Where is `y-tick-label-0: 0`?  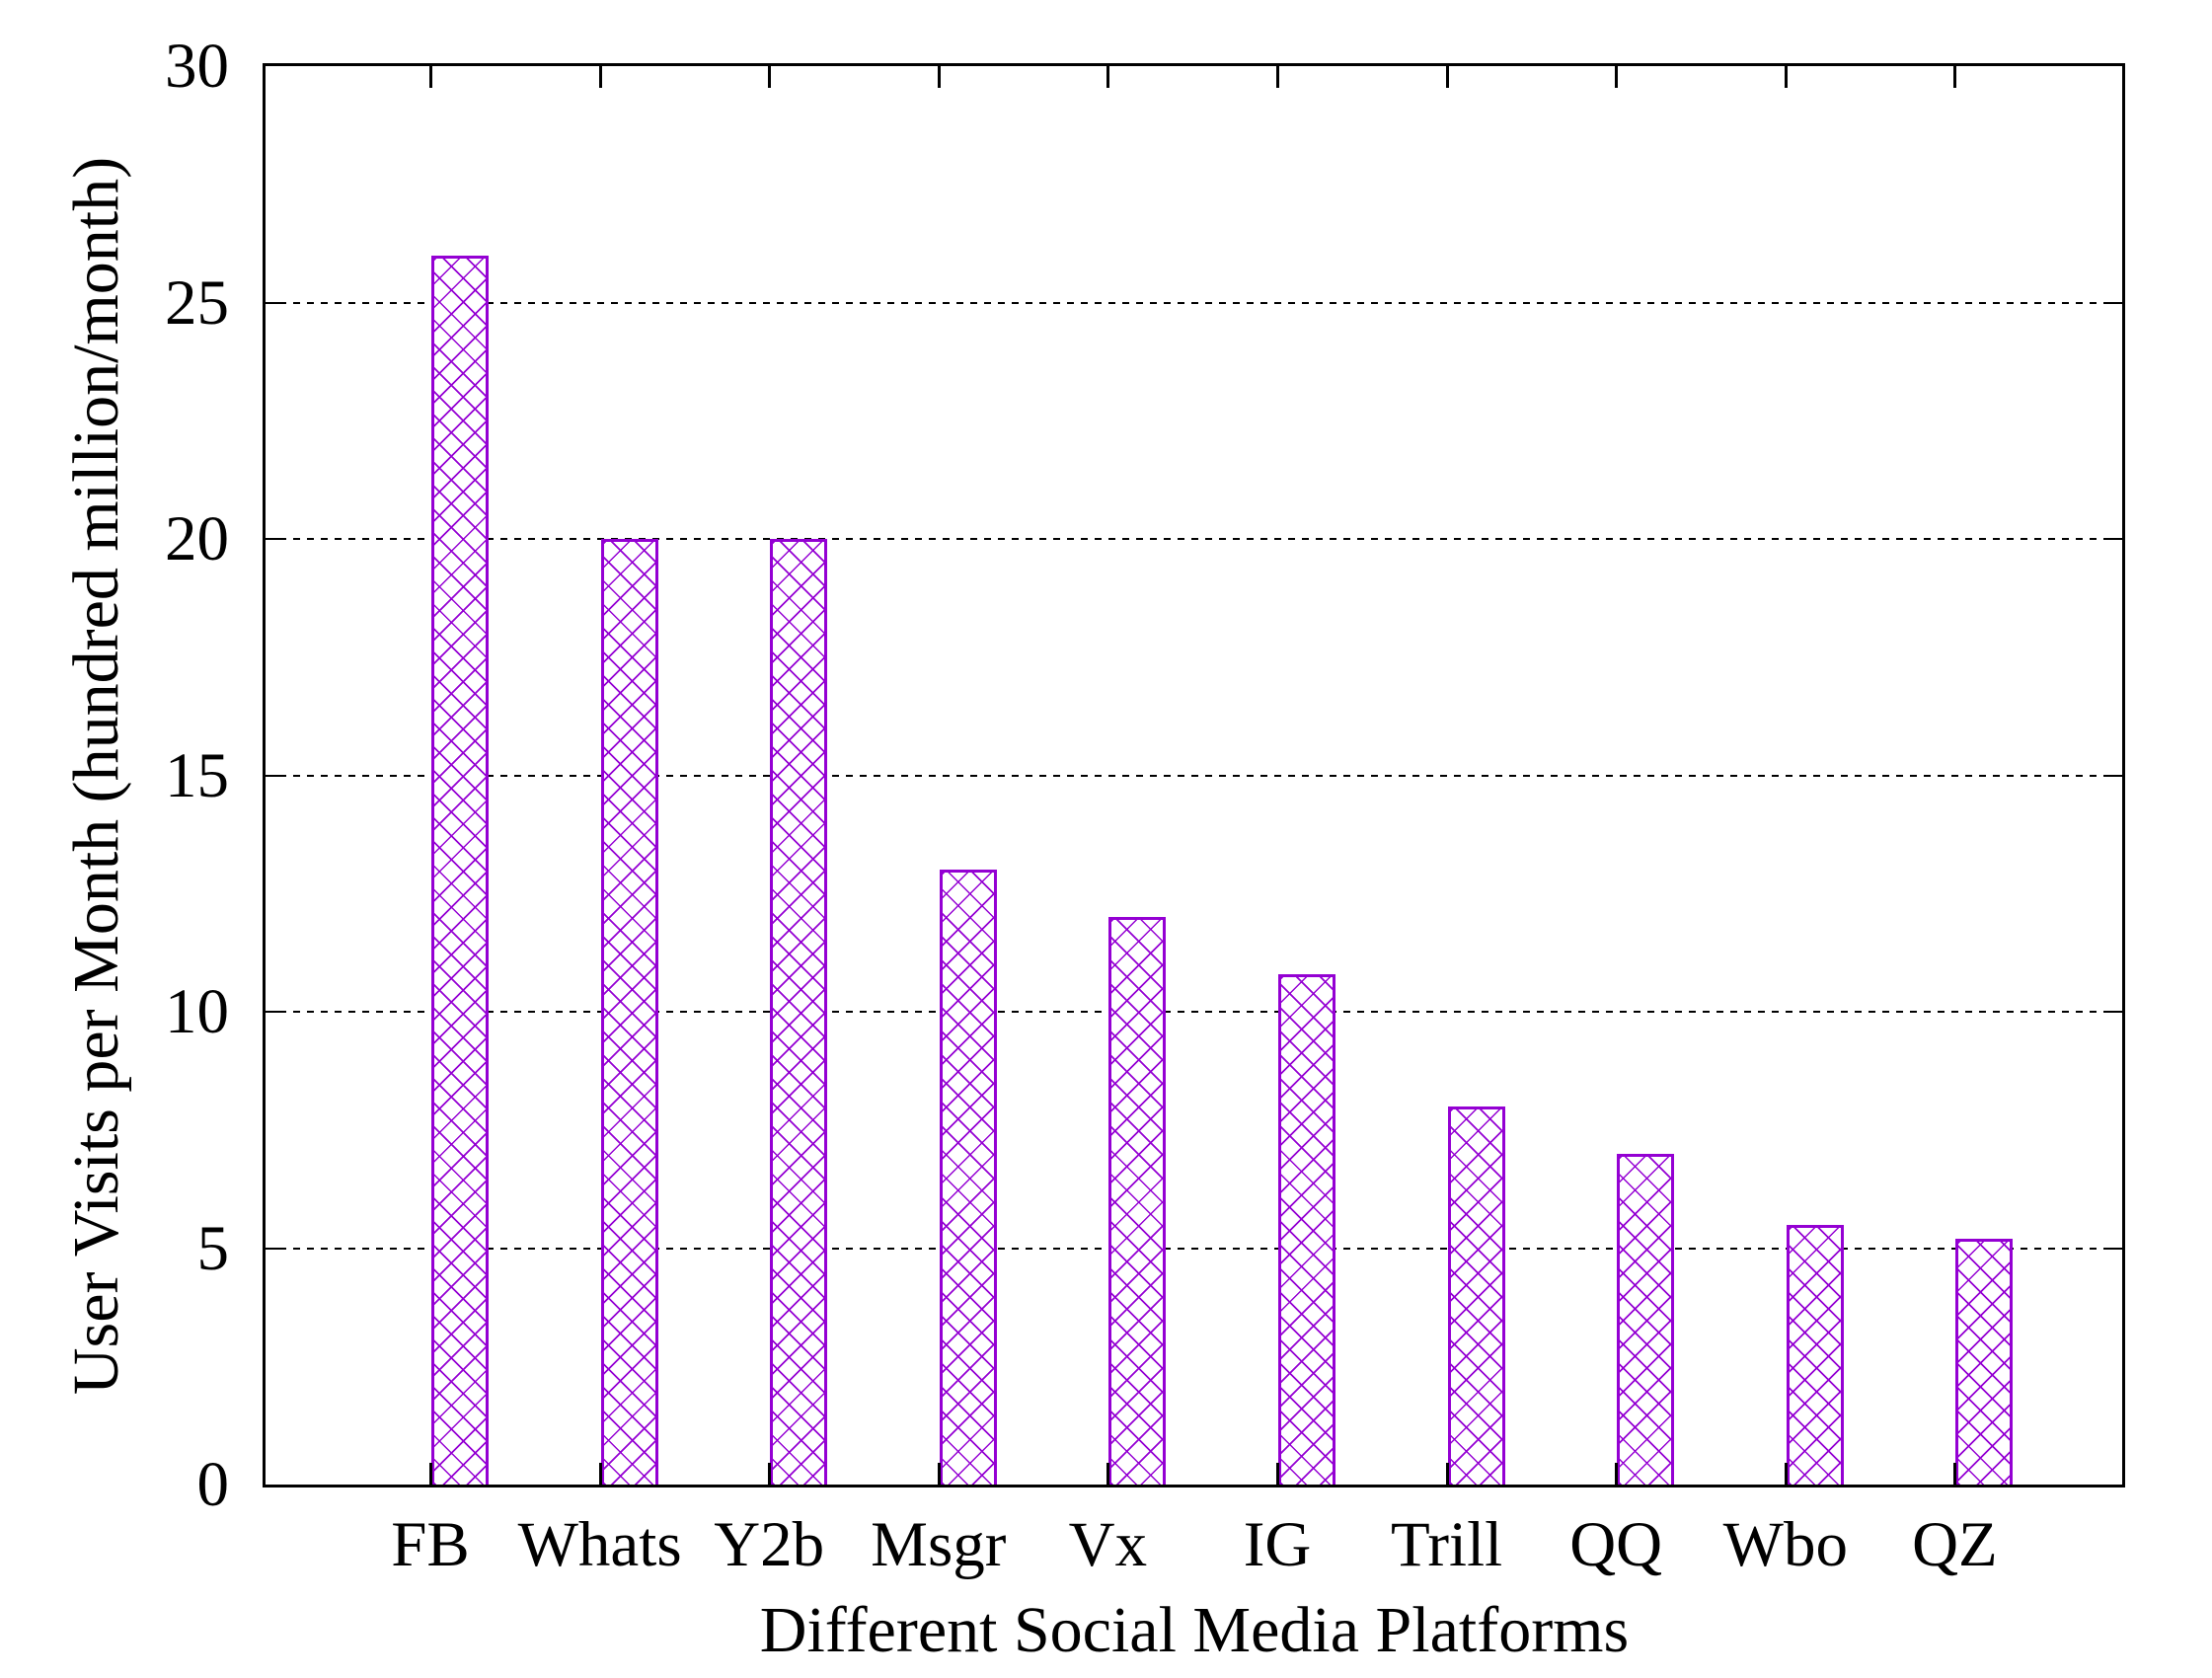 y-tick-label-0: 0 is located at coordinates (213, 1485).